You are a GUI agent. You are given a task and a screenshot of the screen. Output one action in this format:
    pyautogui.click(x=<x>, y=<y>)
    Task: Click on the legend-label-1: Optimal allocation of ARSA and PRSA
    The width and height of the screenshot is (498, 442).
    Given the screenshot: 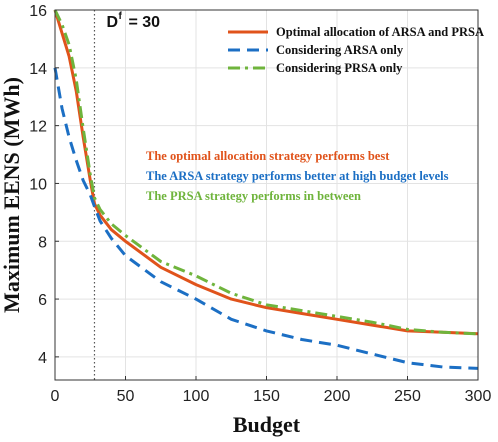 What is the action you would take?
    pyautogui.click(x=380, y=32)
    